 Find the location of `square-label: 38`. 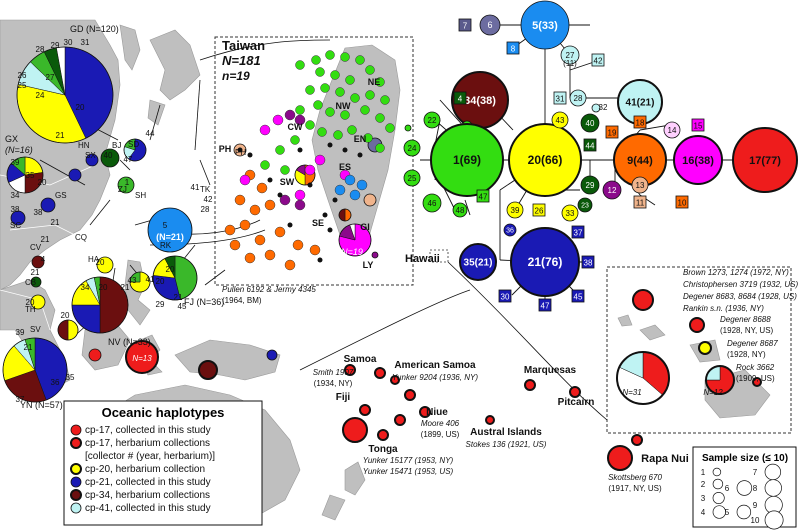

square-label: 38 is located at coordinates (588, 263).